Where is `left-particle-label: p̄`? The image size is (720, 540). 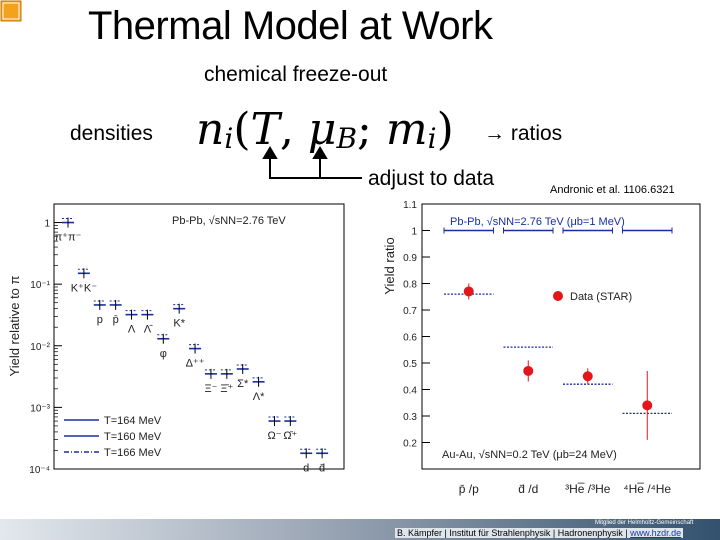 left-particle-label: p̄ is located at coordinates (116, 320).